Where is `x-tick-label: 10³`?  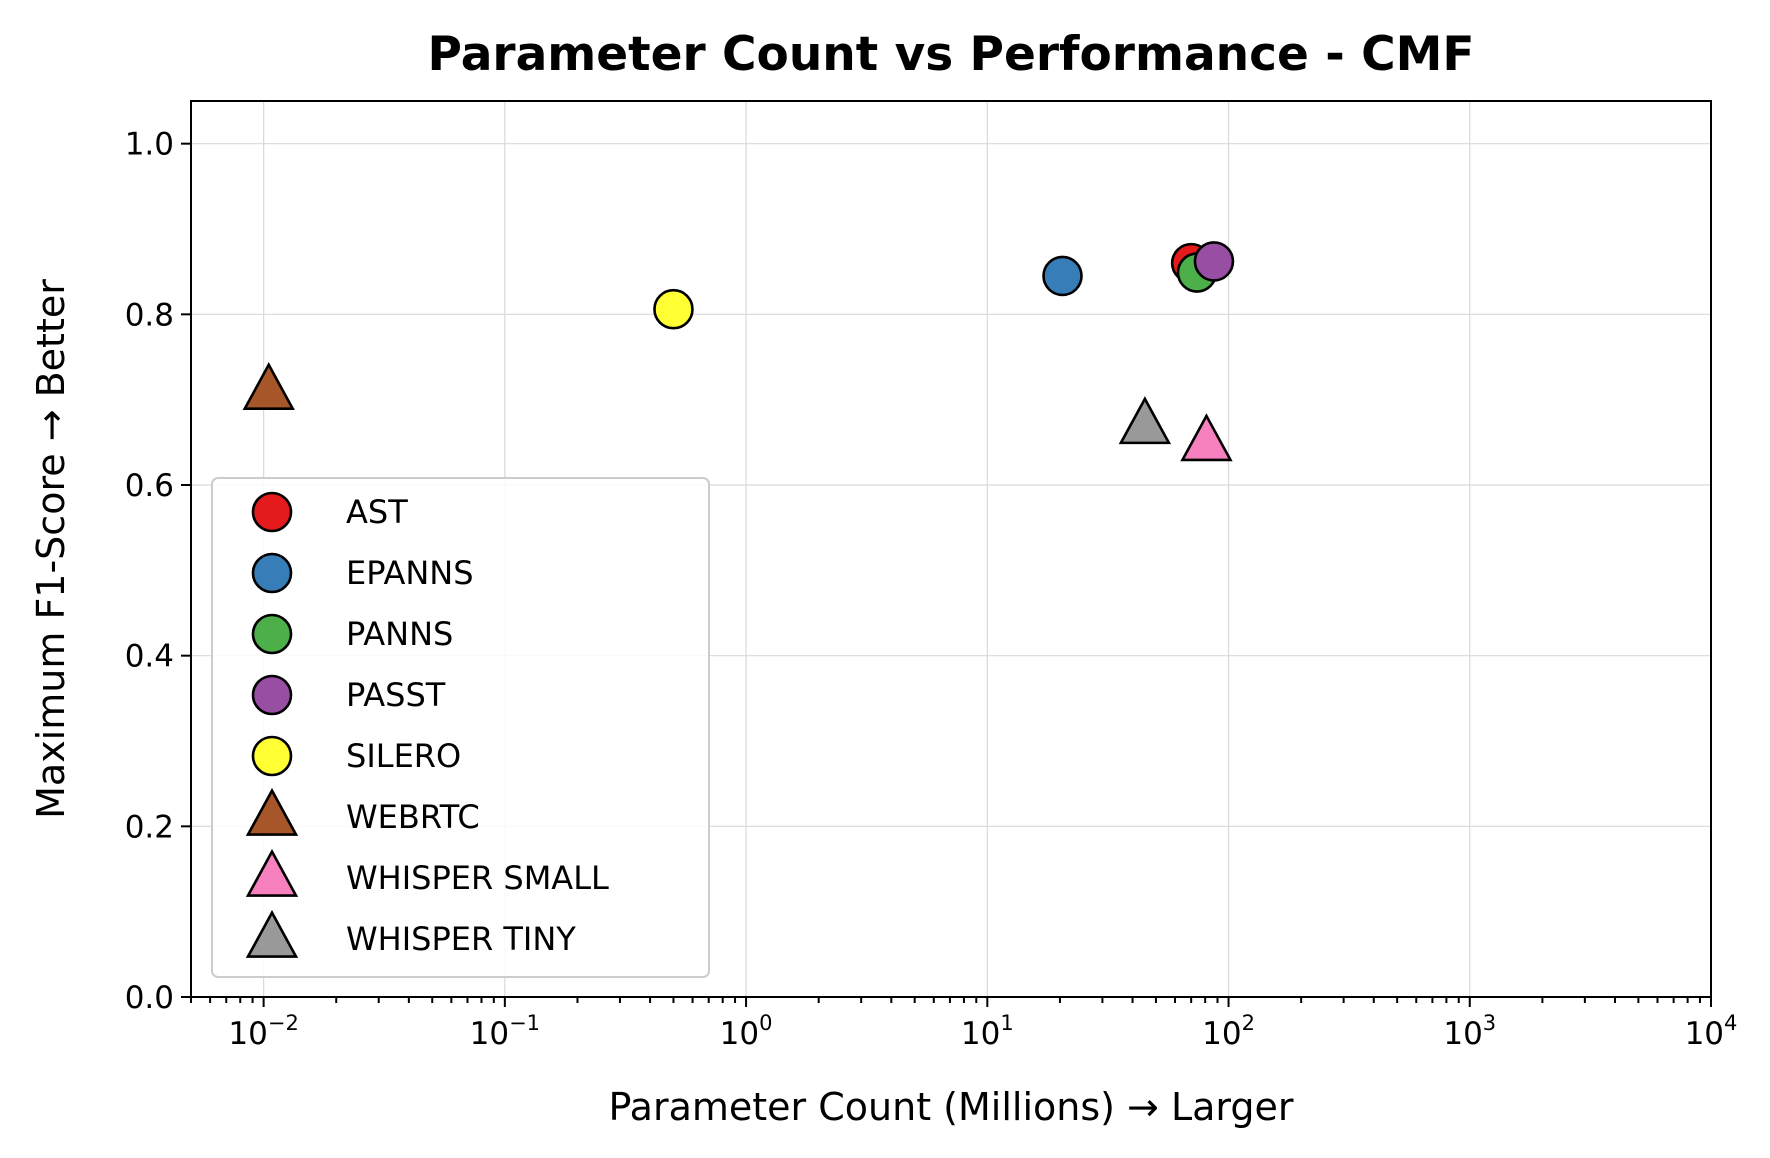 x-tick-label: 10³ is located at coordinates (1469, 1031).